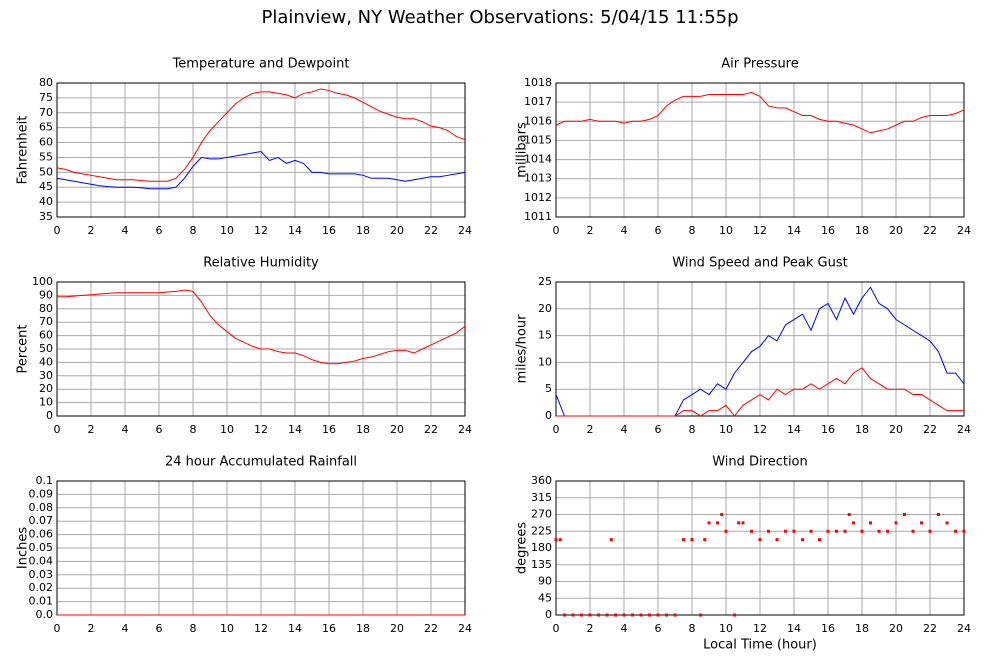 This screenshot has height=663, width=999. Describe the element at coordinates (41, 520) in the screenshot. I see `y-tick-label: 0.07` at that location.